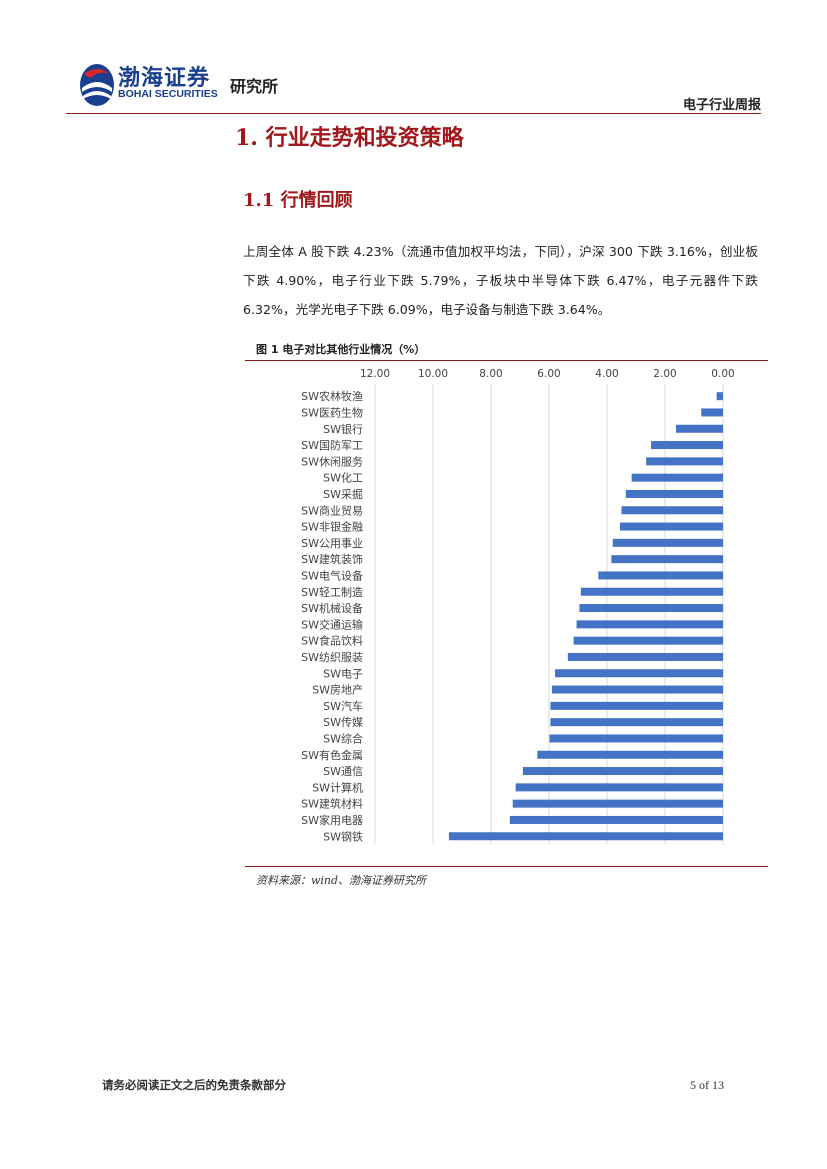 The image size is (827, 1169). What do you see at coordinates (332, 543) in the screenshot?
I see `category-label: SW公用事业` at bounding box center [332, 543].